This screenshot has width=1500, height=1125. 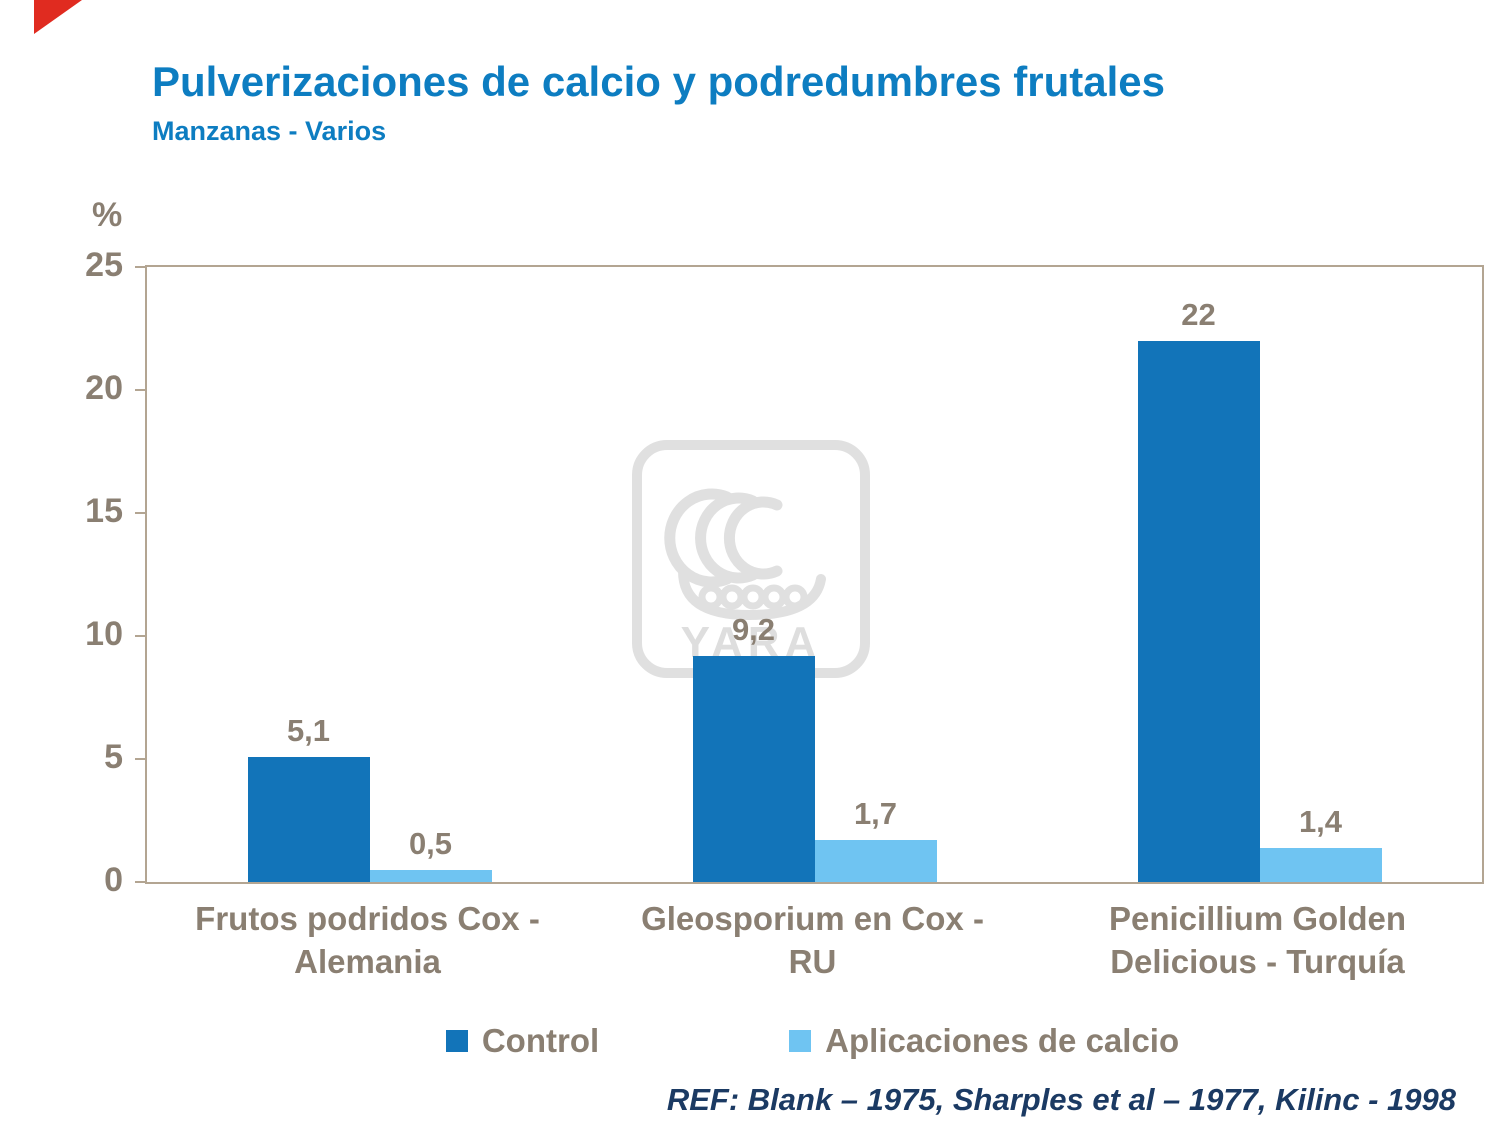 What do you see at coordinates (104, 388) in the screenshot?
I see `y-tick-label: 20` at bounding box center [104, 388].